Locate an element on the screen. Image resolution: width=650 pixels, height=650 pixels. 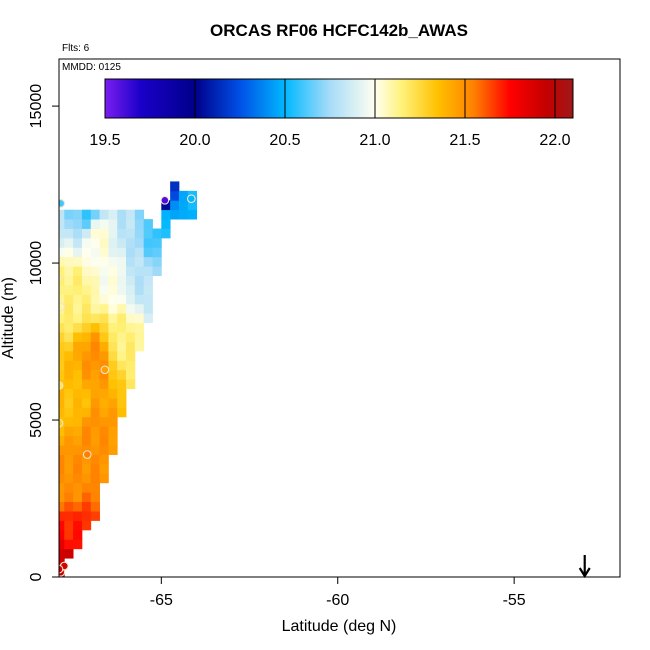
colorbar-tick-label: 20.5 is located at coordinates (284, 140).